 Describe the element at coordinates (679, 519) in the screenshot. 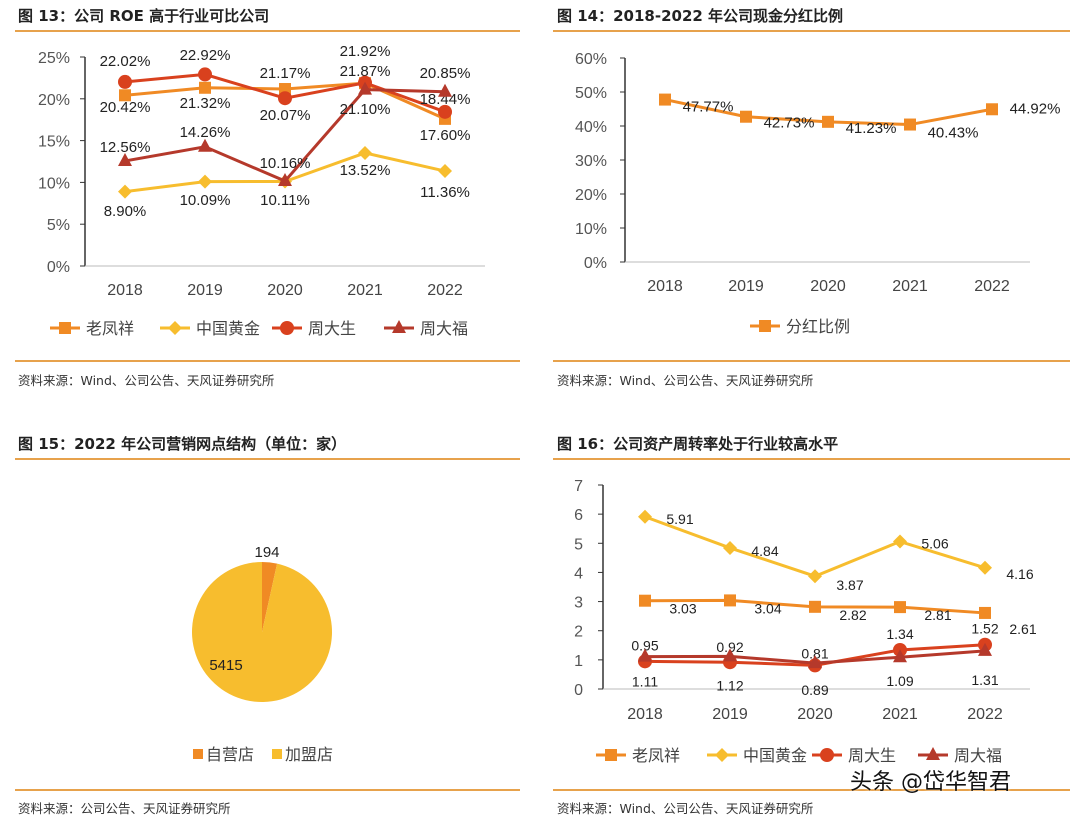

I see `data-label: 5.91` at that location.